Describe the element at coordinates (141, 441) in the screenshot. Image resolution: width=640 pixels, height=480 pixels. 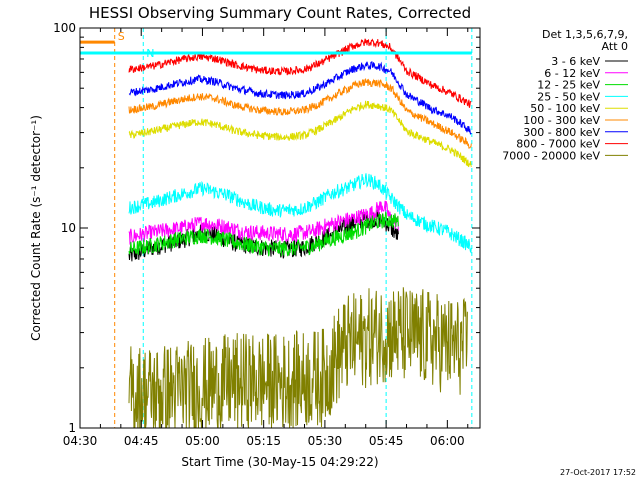
I see `x-tick-label-1: 04:45` at that location.